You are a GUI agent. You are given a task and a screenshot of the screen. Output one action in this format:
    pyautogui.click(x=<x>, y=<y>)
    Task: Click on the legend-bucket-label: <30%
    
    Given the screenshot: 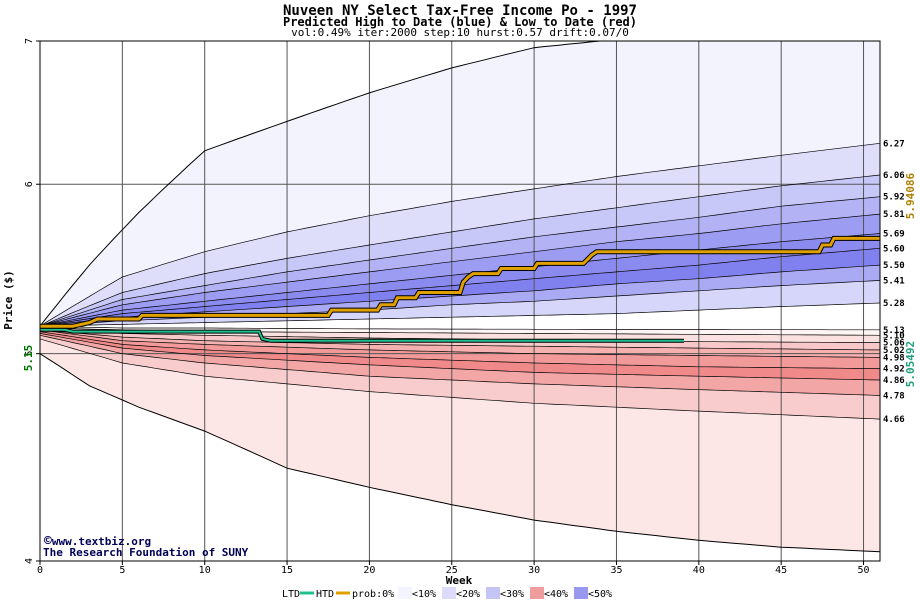 What is the action you would take?
    pyautogui.click(x=512, y=594)
    